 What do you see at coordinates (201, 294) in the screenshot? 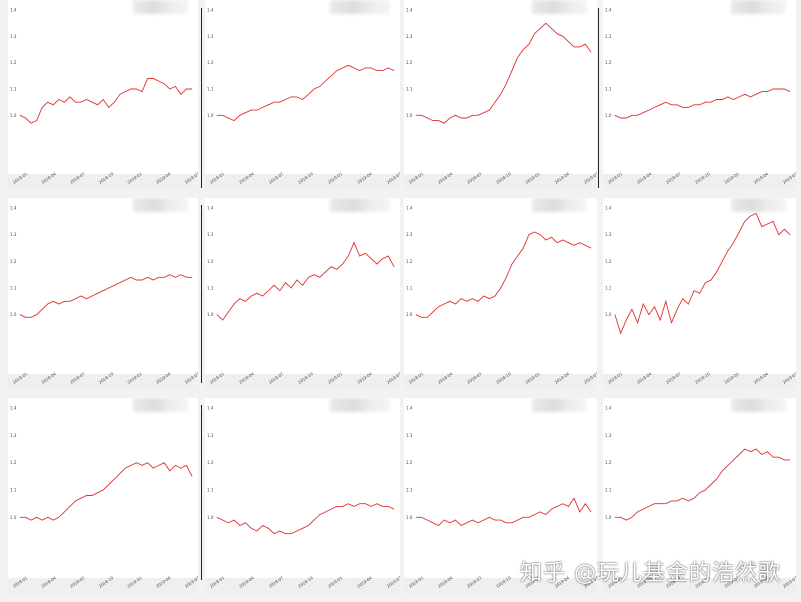
I see `panel-divider` at bounding box center [201, 294].